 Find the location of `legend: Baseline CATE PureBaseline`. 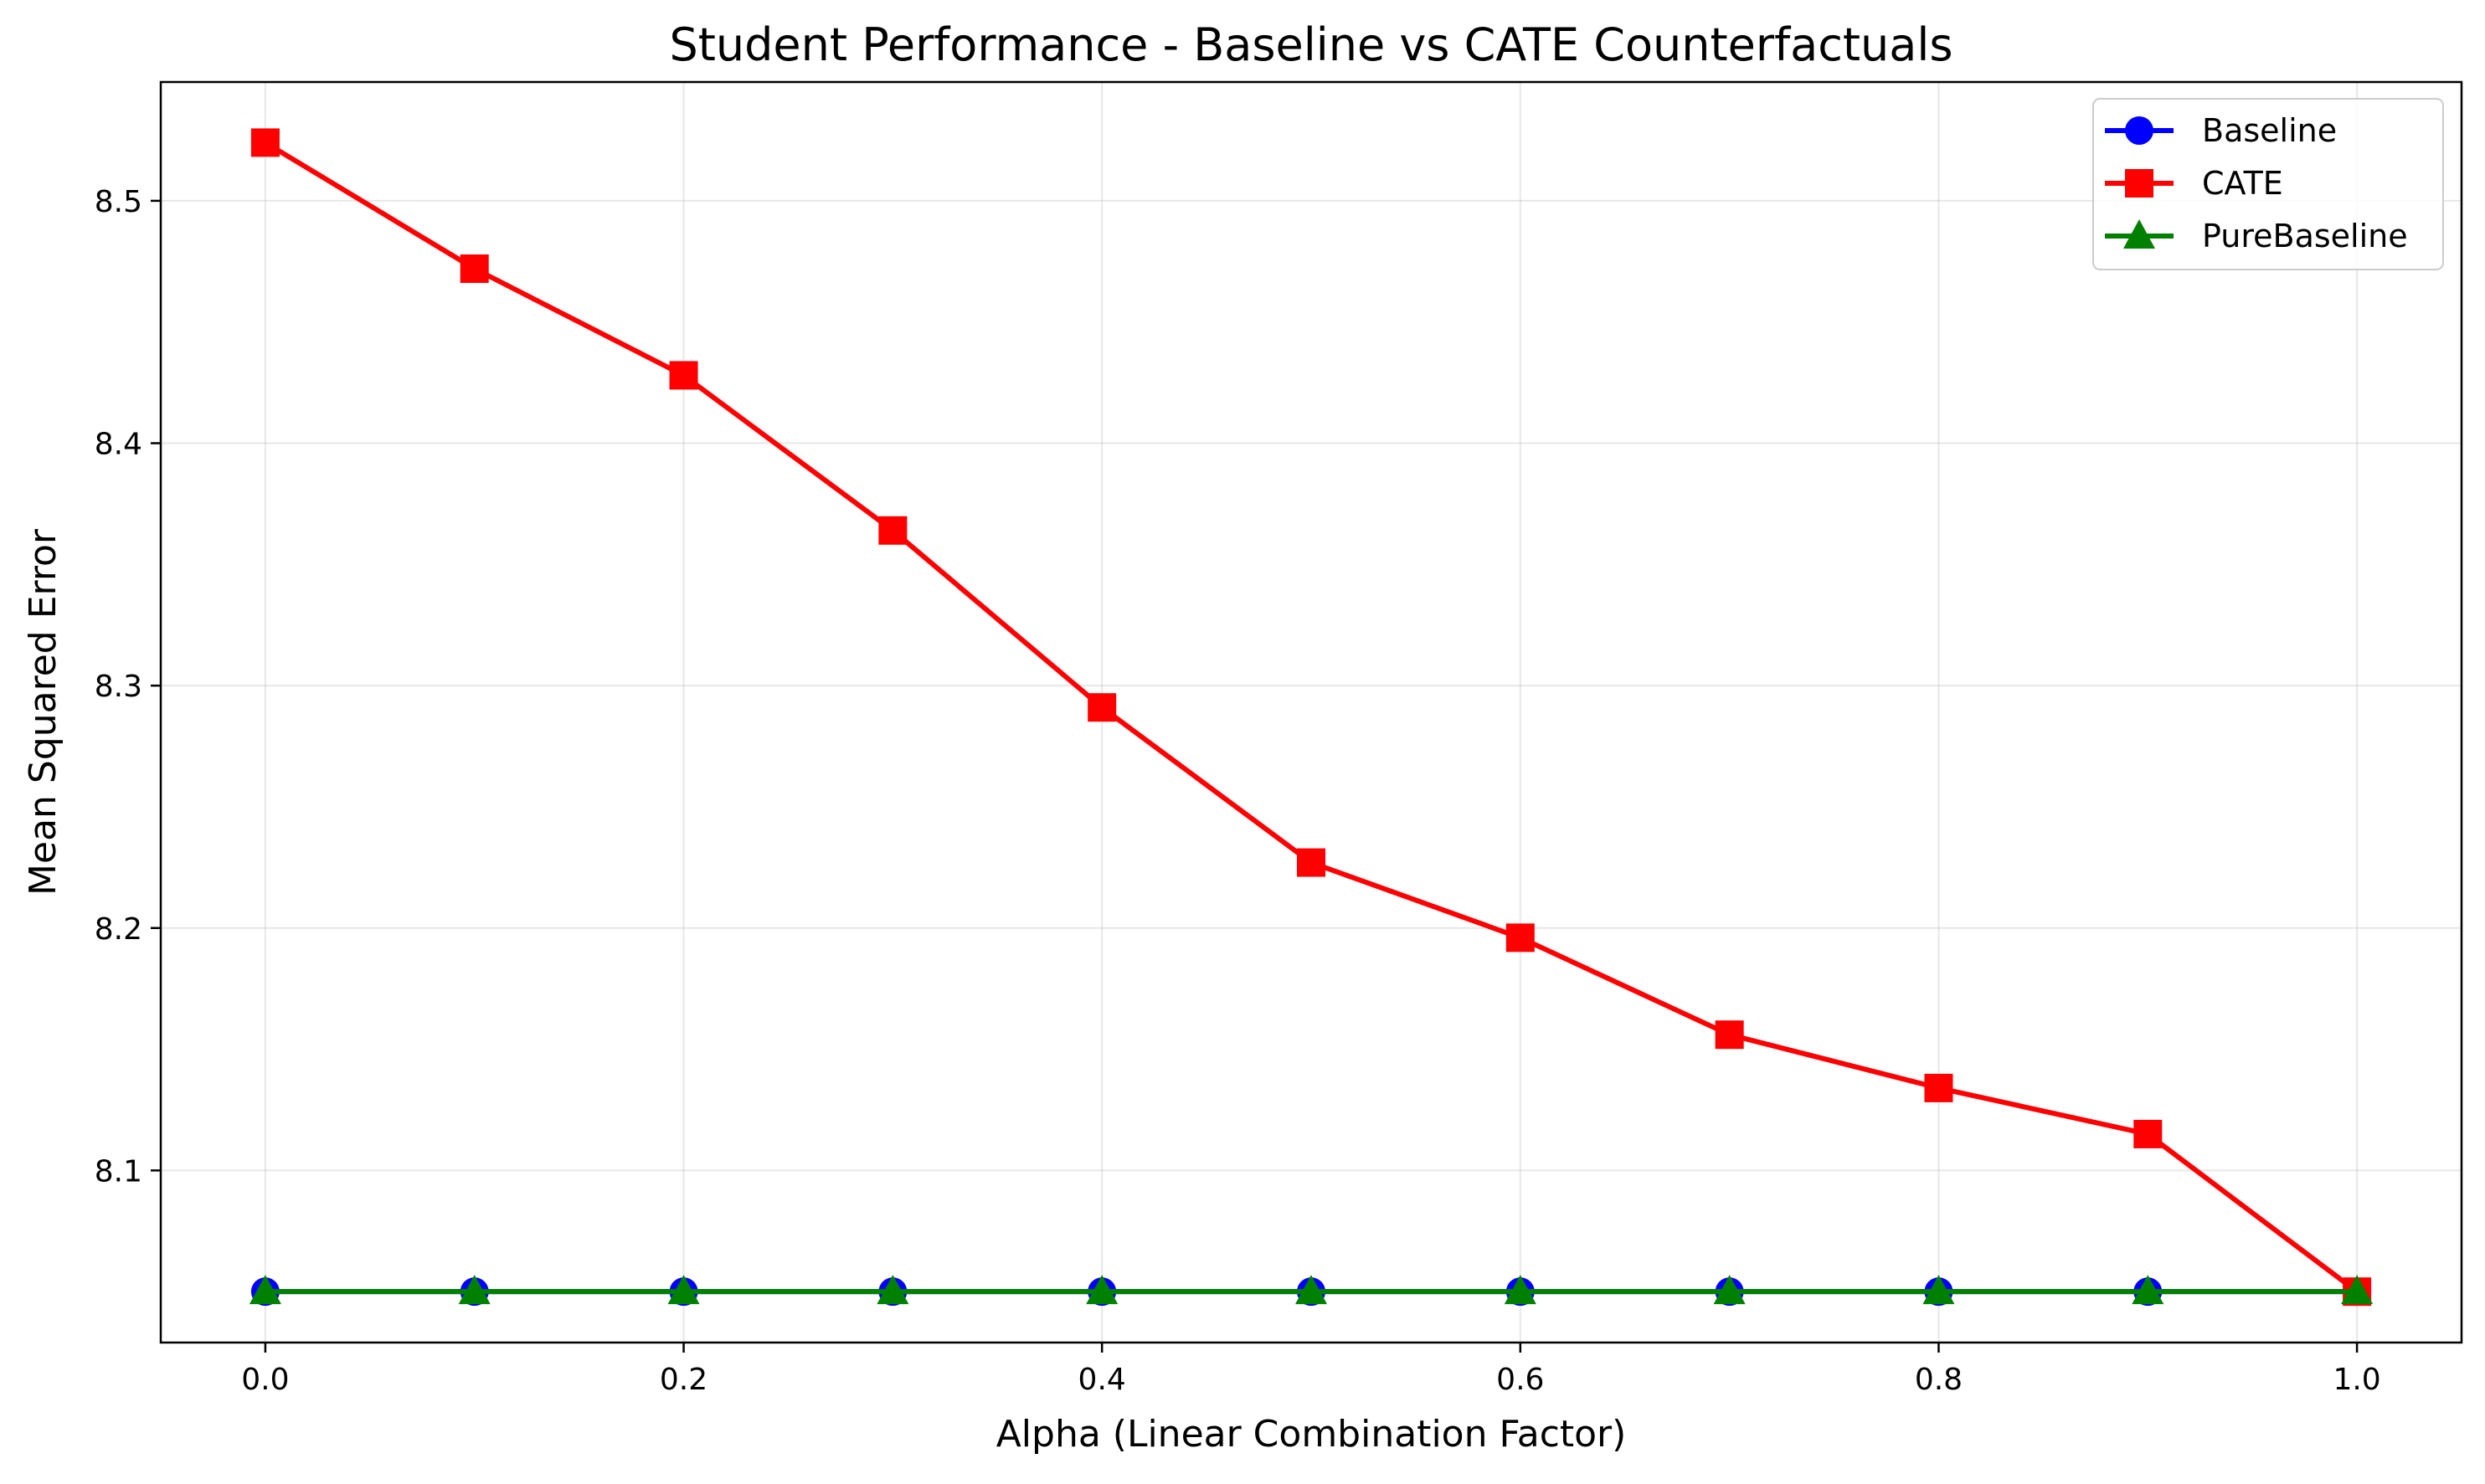

legend: Baseline CATE PureBaseline is located at coordinates (2268, 184).